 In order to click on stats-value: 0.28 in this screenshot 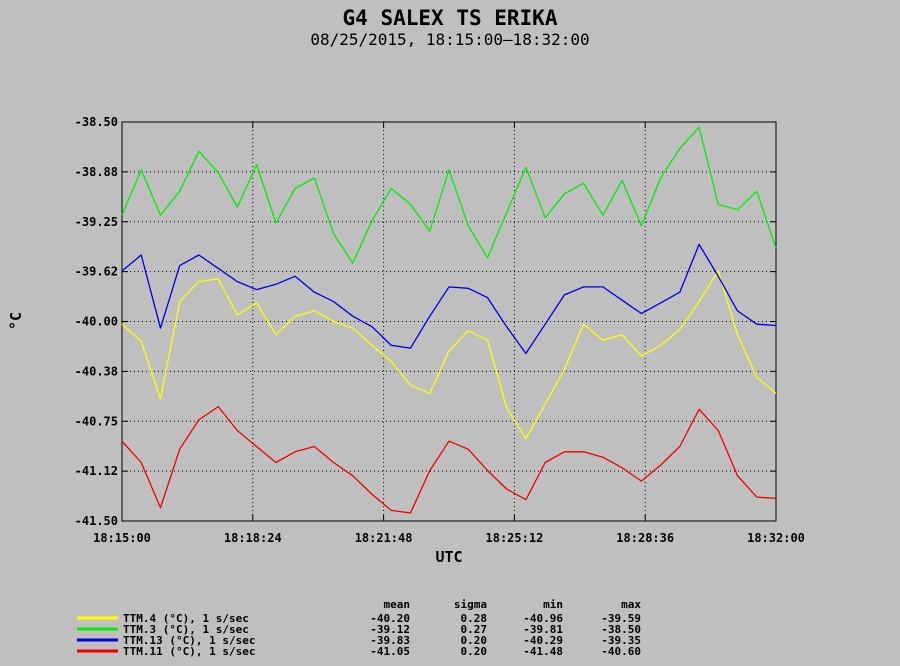, I will do `click(474, 618)`.